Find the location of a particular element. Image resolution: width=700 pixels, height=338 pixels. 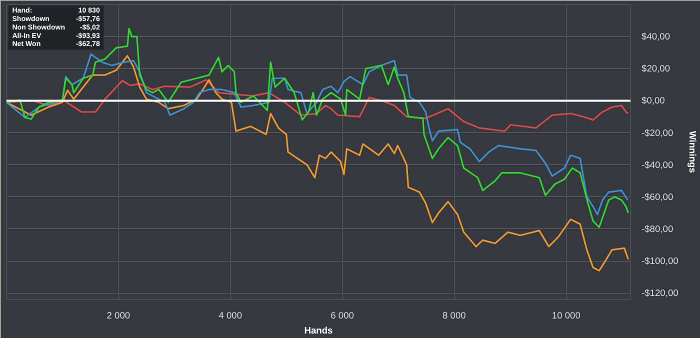

x-tick-label: 2 000 is located at coordinates (118, 315).